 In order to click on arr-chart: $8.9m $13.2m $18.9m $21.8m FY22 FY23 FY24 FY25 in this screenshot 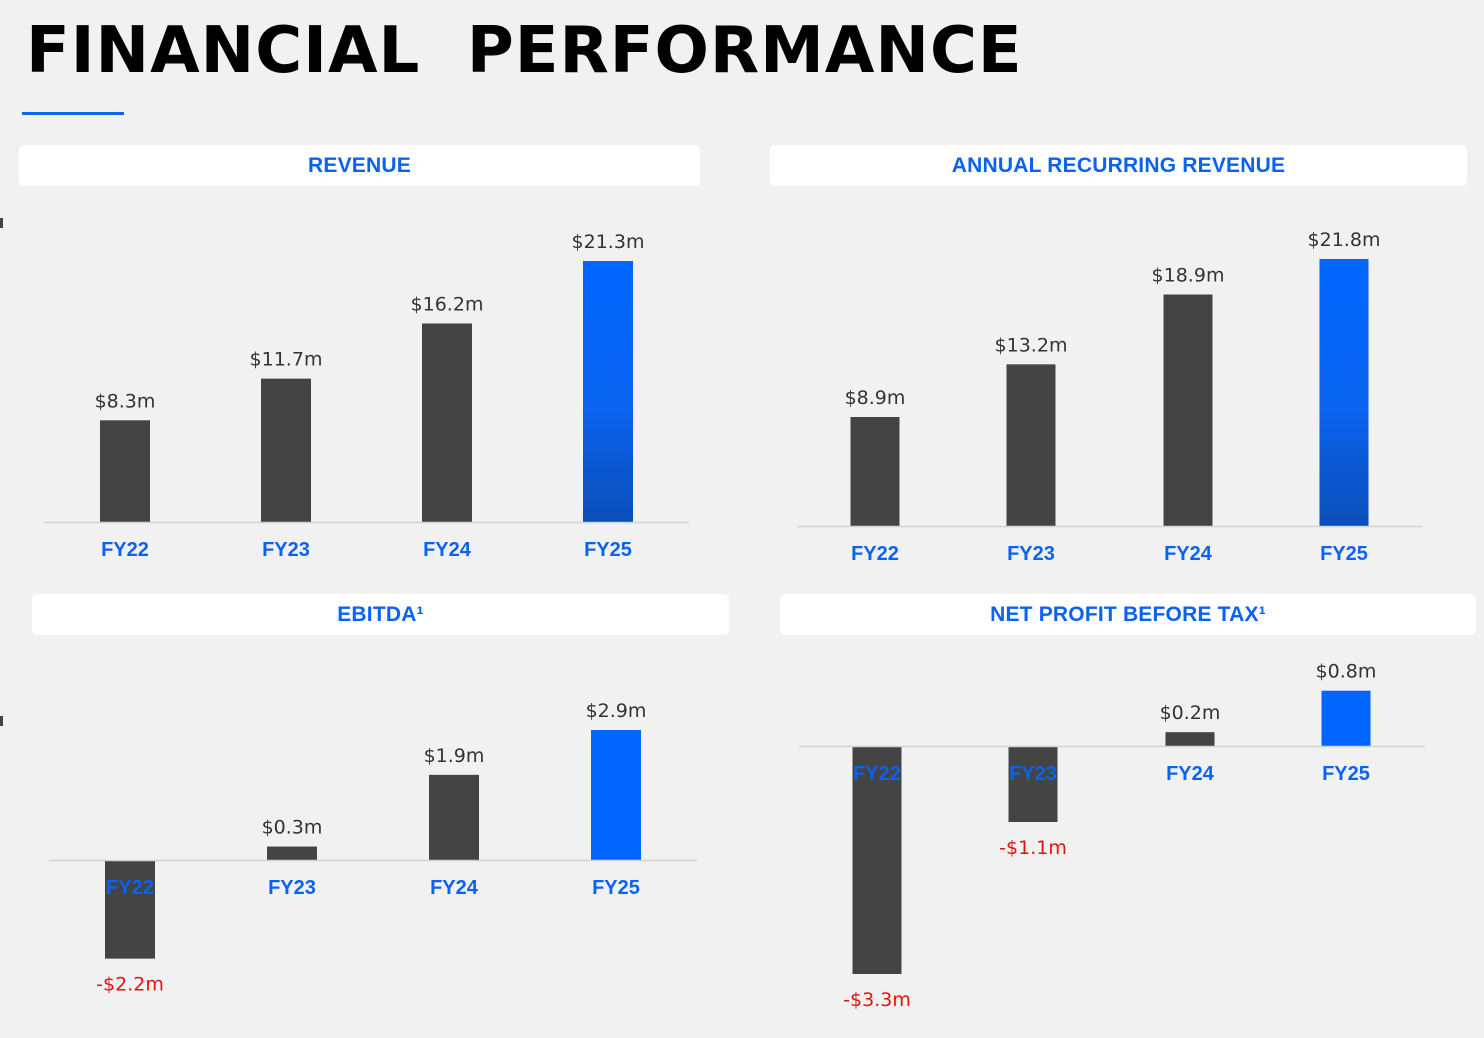, I will do `click(1109, 397)`.